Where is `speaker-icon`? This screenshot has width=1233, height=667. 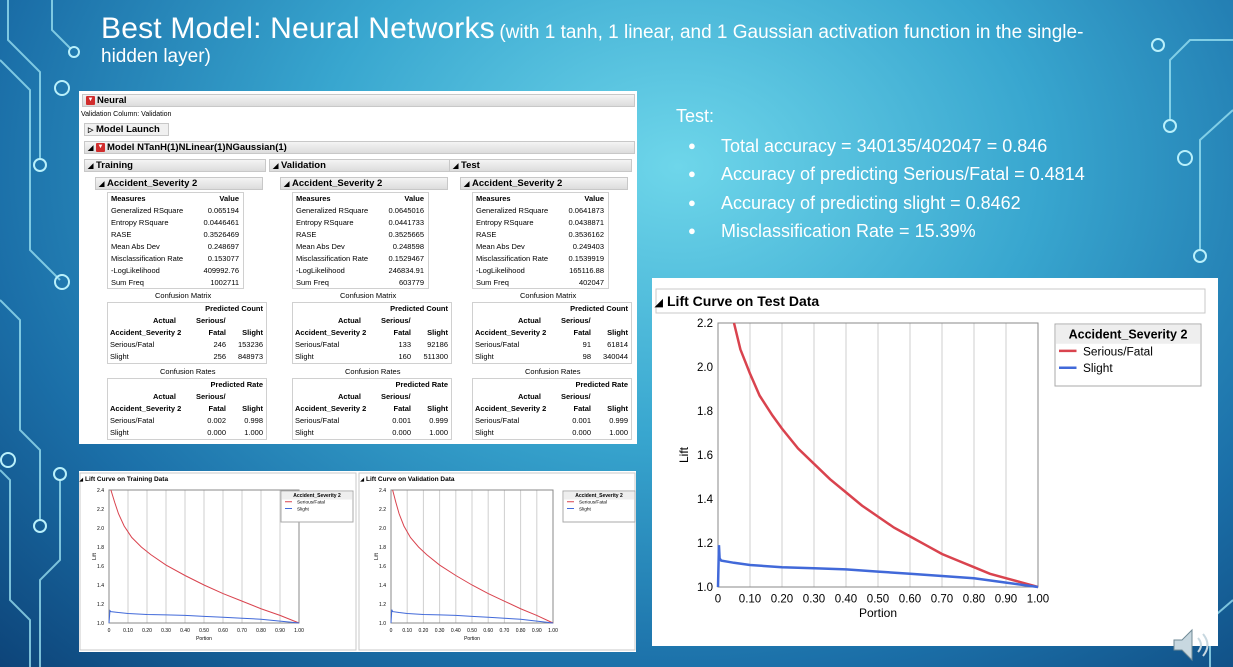 speaker-icon is located at coordinates (1196, 645).